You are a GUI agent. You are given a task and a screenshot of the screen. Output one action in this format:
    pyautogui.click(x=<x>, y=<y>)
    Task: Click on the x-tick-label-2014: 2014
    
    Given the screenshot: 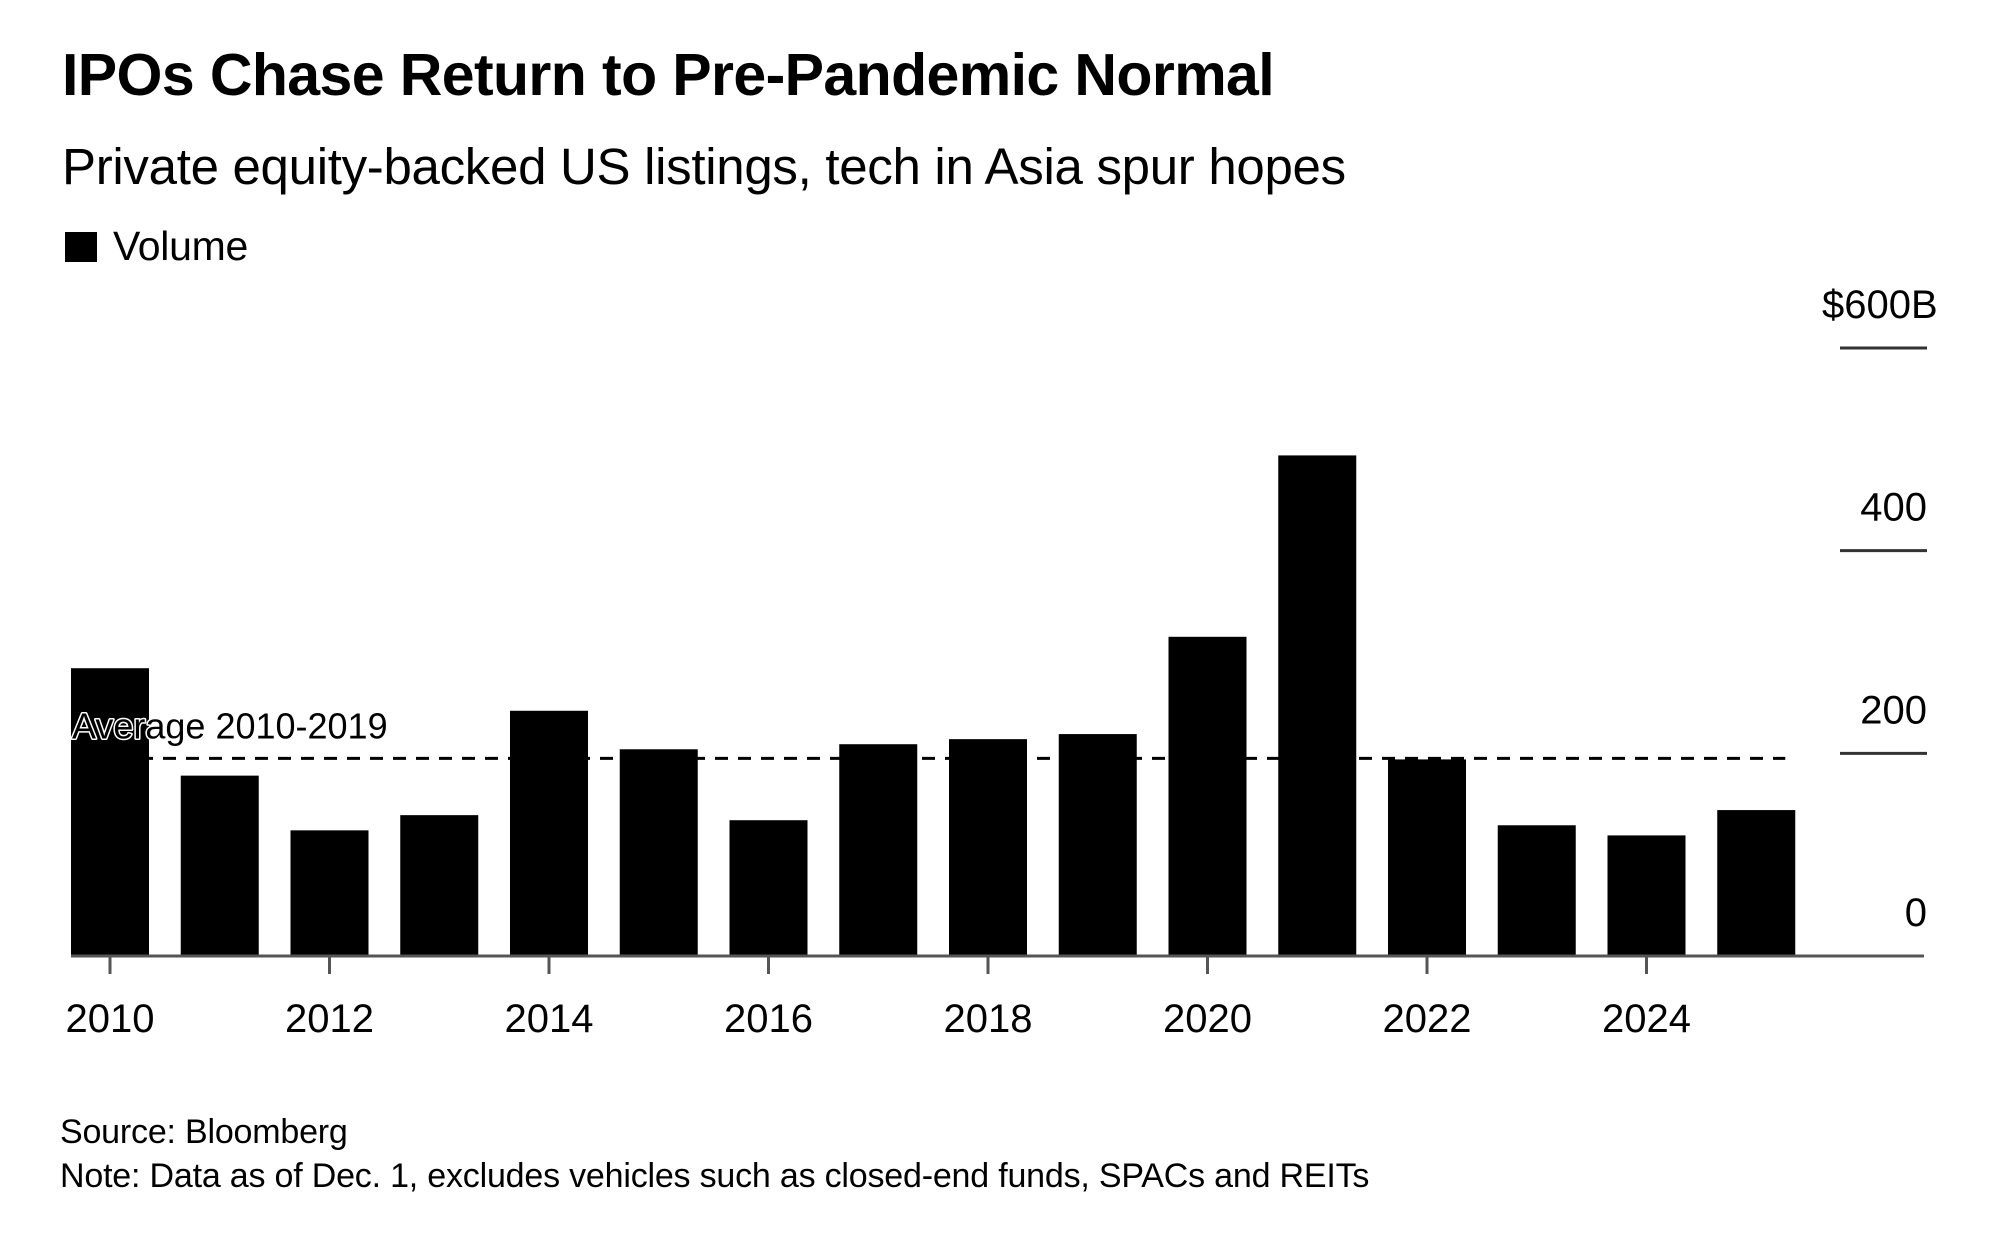 What is the action you would take?
    pyautogui.click(x=549, y=1019)
    